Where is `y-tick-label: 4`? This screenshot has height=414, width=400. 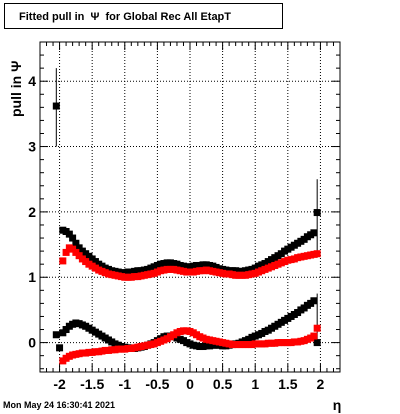
y-tick-label: 4 is located at coordinates (32, 81).